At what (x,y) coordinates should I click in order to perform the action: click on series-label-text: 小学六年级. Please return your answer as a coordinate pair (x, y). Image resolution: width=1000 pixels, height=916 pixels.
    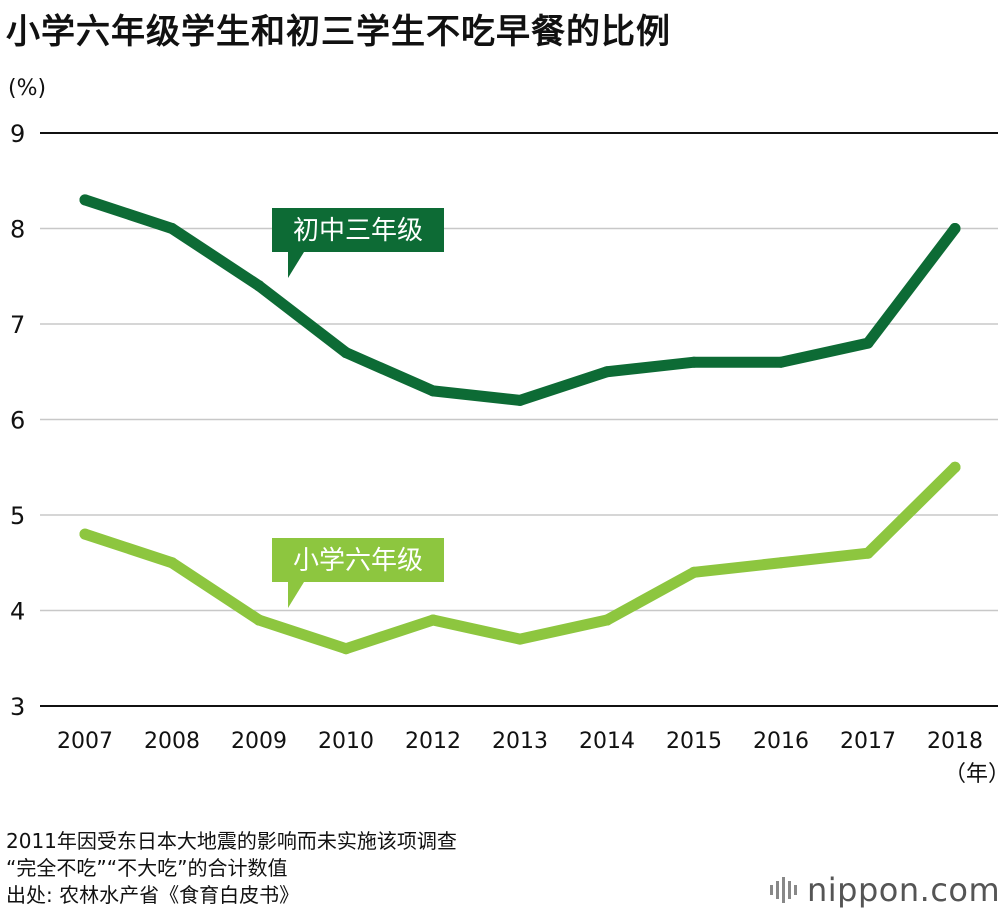
    Looking at the image, I should click on (358, 561).